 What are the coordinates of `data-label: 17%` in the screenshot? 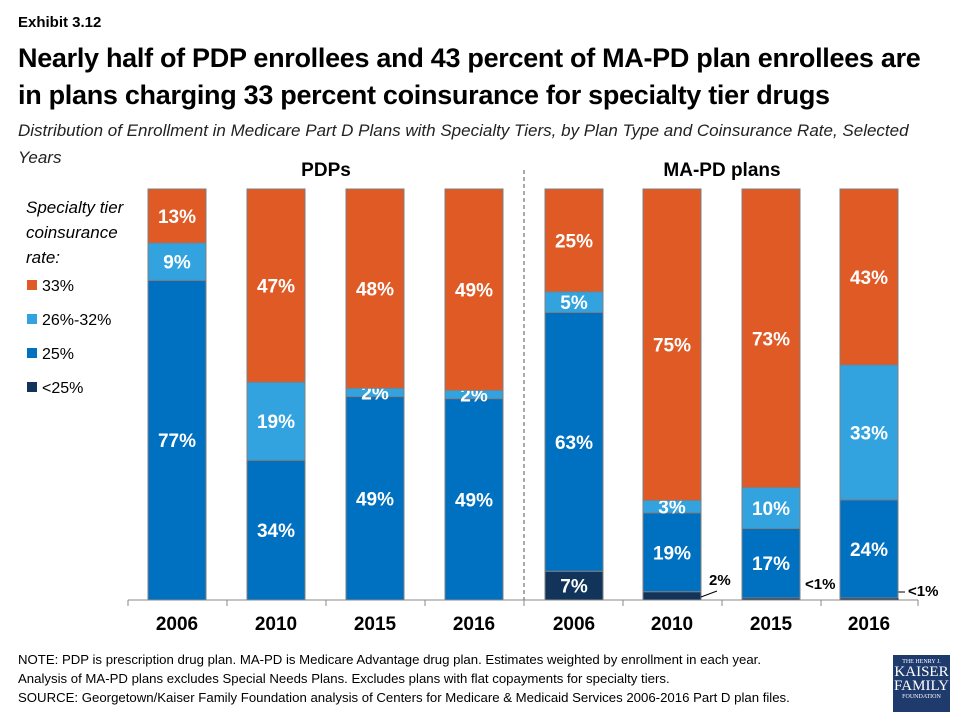 It's located at (771, 564).